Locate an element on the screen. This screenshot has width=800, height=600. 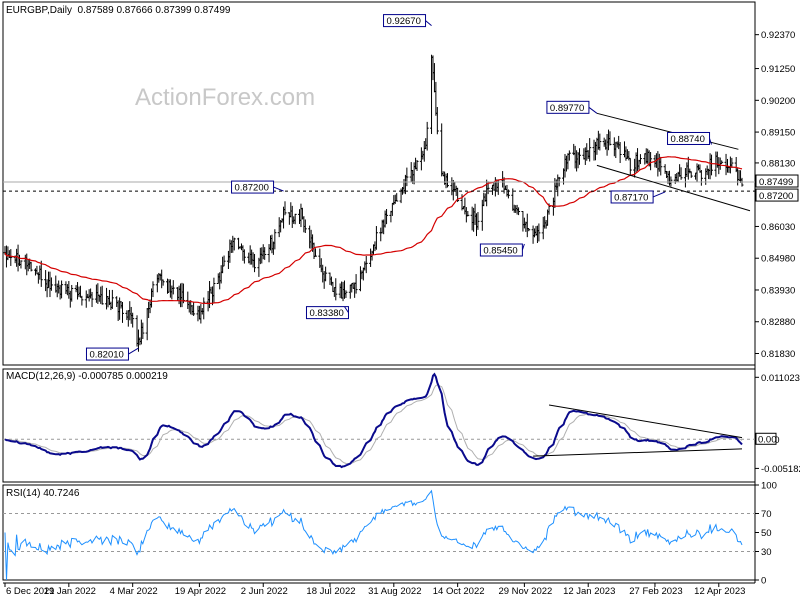
level-price-box is located at coordinates (777, 195).